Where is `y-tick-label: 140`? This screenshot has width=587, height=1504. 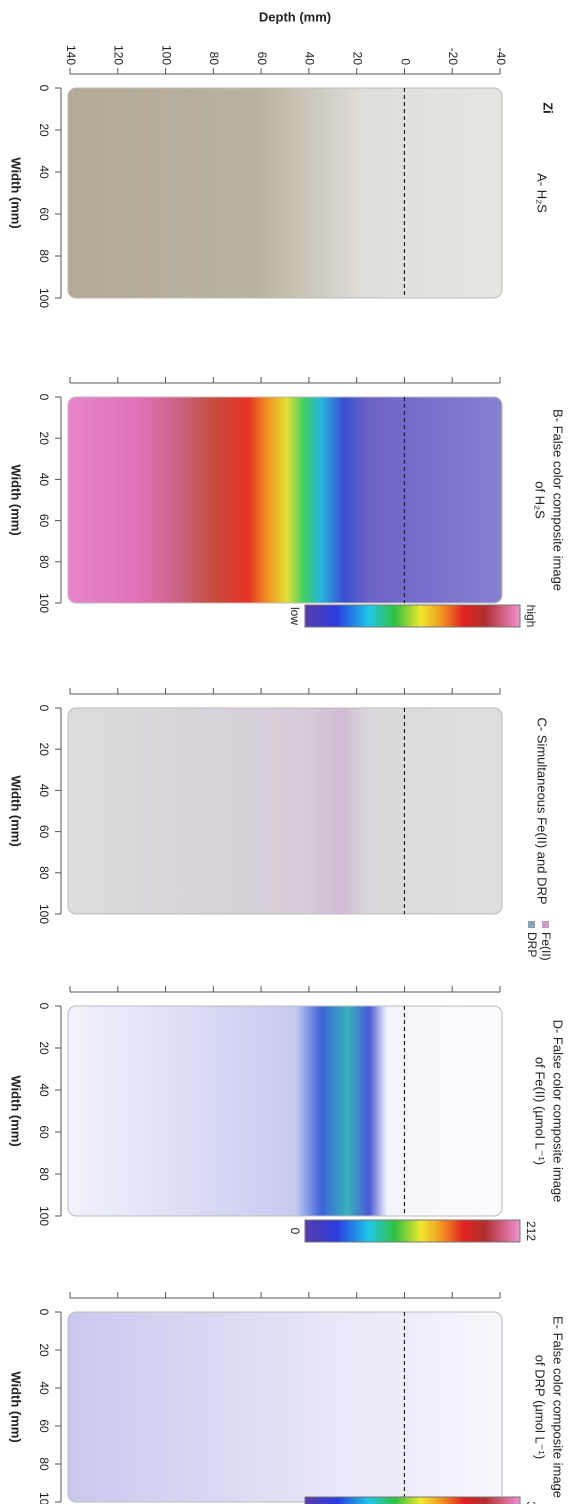 y-tick-label: 140 is located at coordinates (71, 55).